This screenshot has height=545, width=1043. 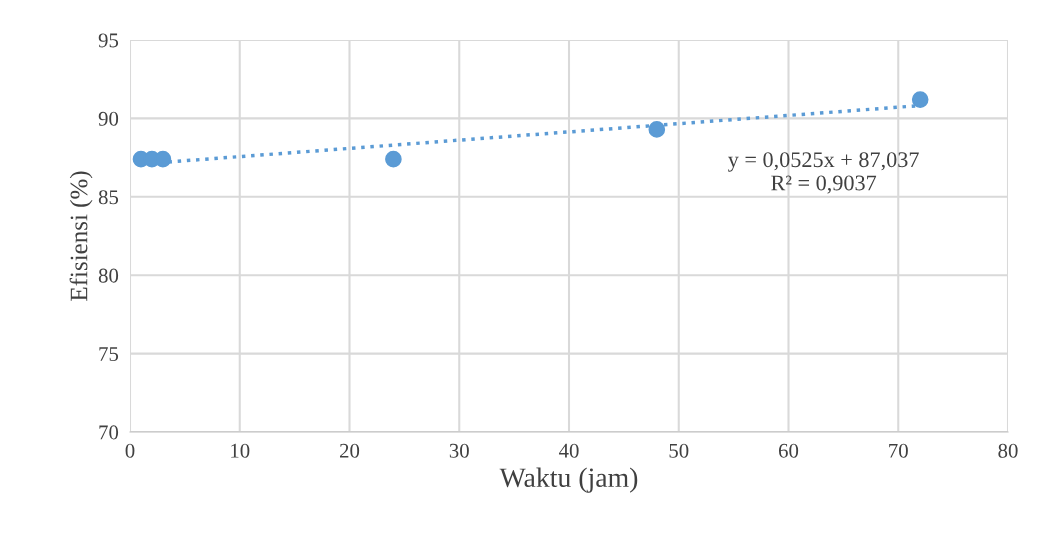 I want to click on y-tick-label: 80, so click(x=108, y=275).